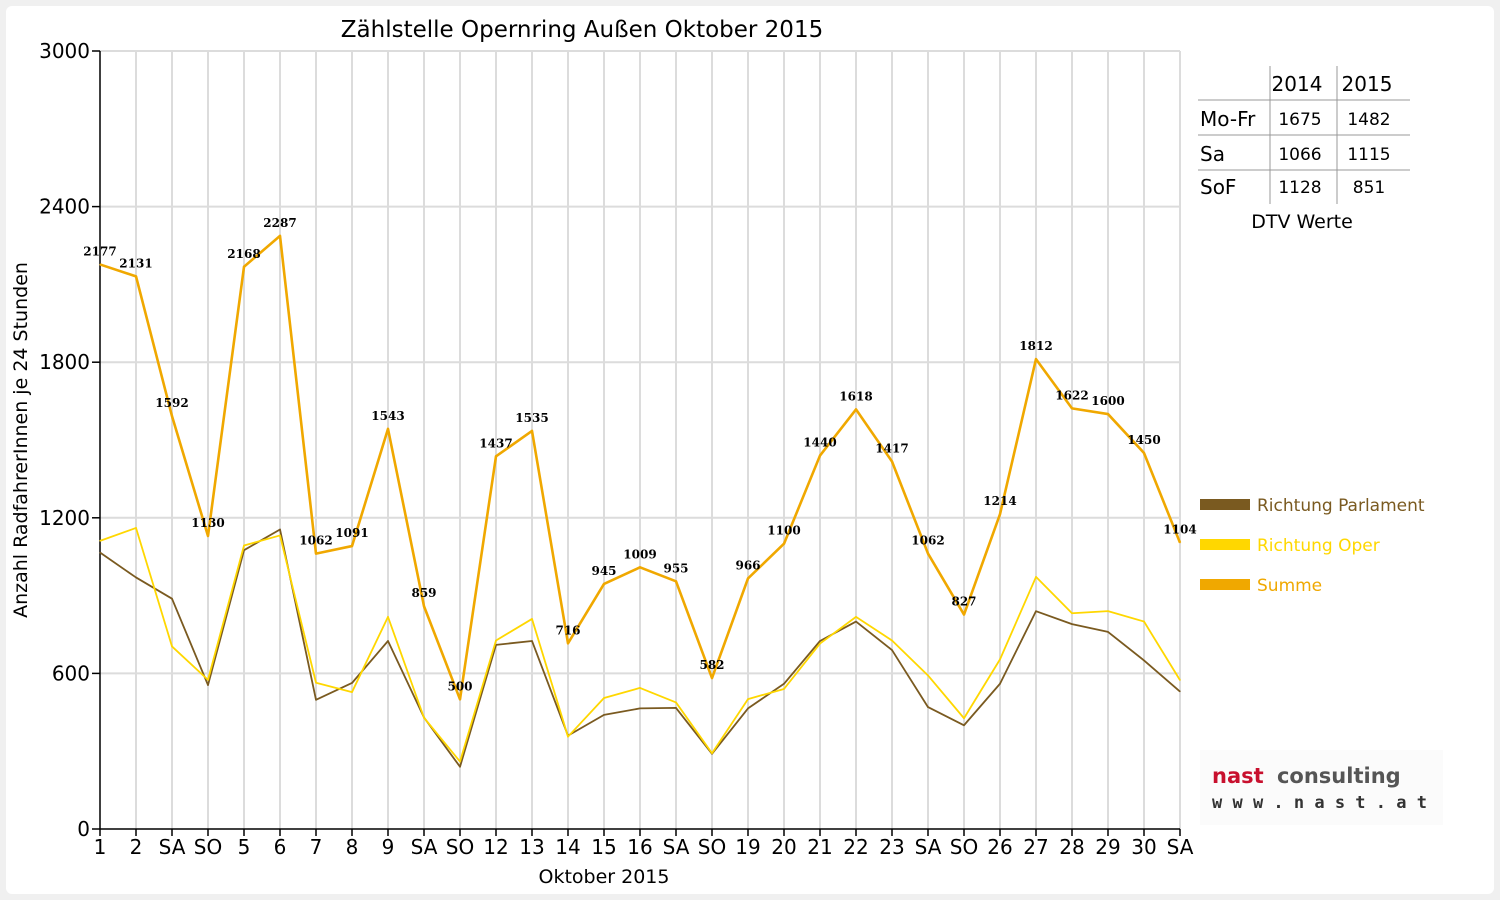 This screenshot has height=900, width=1500. I want to click on data-label: 1543, so click(387, 416).